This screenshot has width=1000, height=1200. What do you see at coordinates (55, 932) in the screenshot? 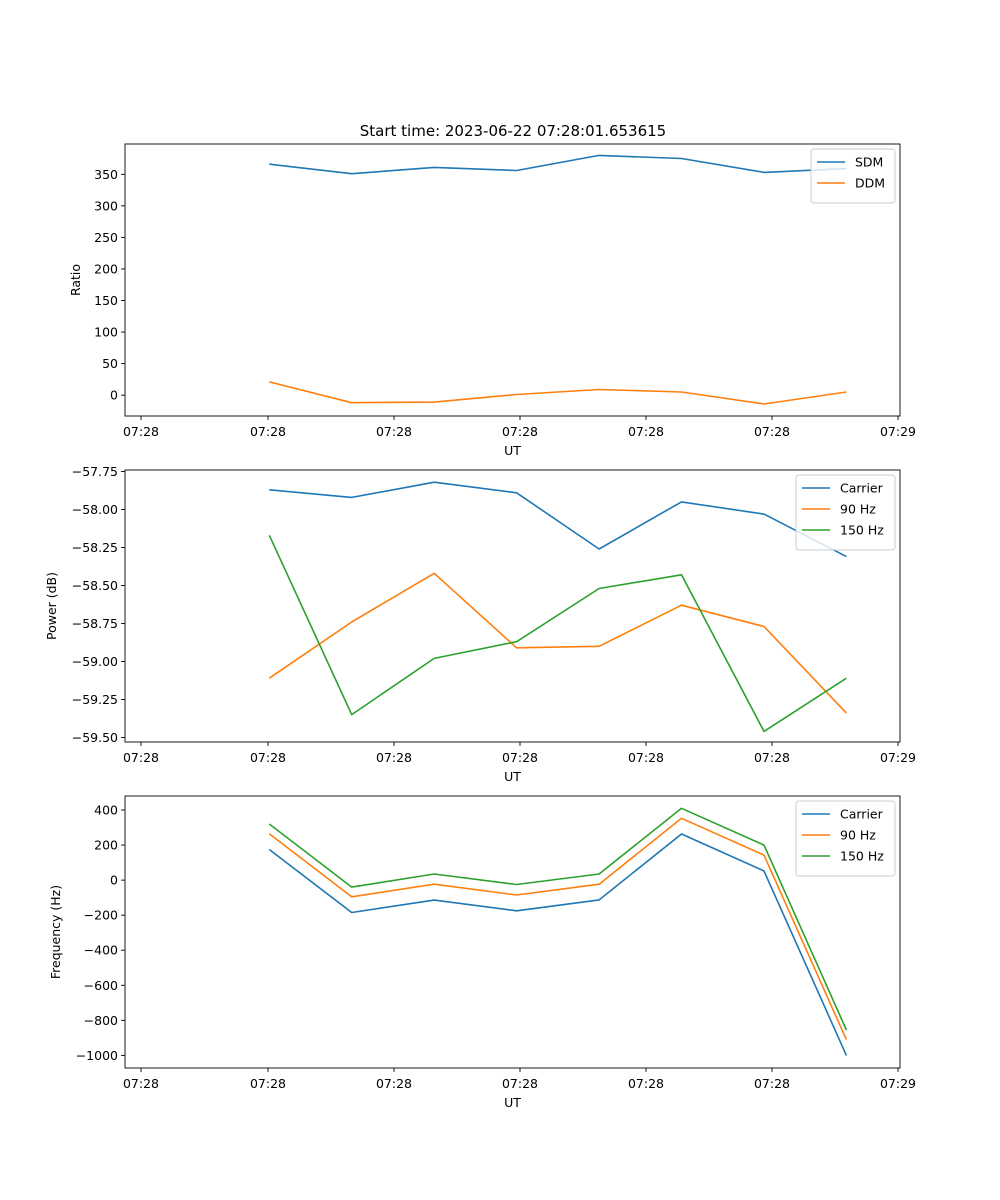
I see `y-axis-label: Frequency (Hz)` at bounding box center [55, 932].